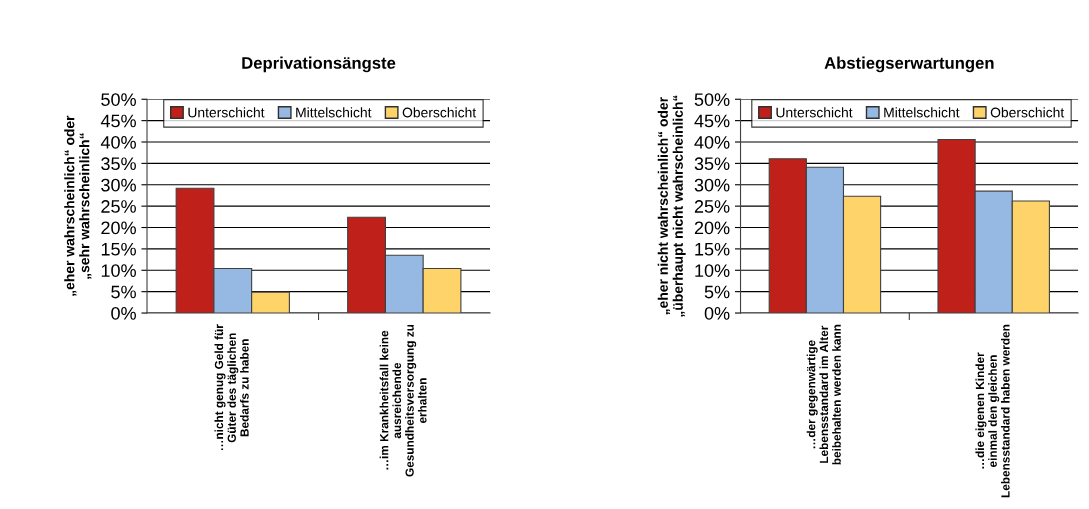 The height and width of the screenshot is (509, 1089). I want to click on chart-title: Abstiegserwartungen, so click(909, 64).